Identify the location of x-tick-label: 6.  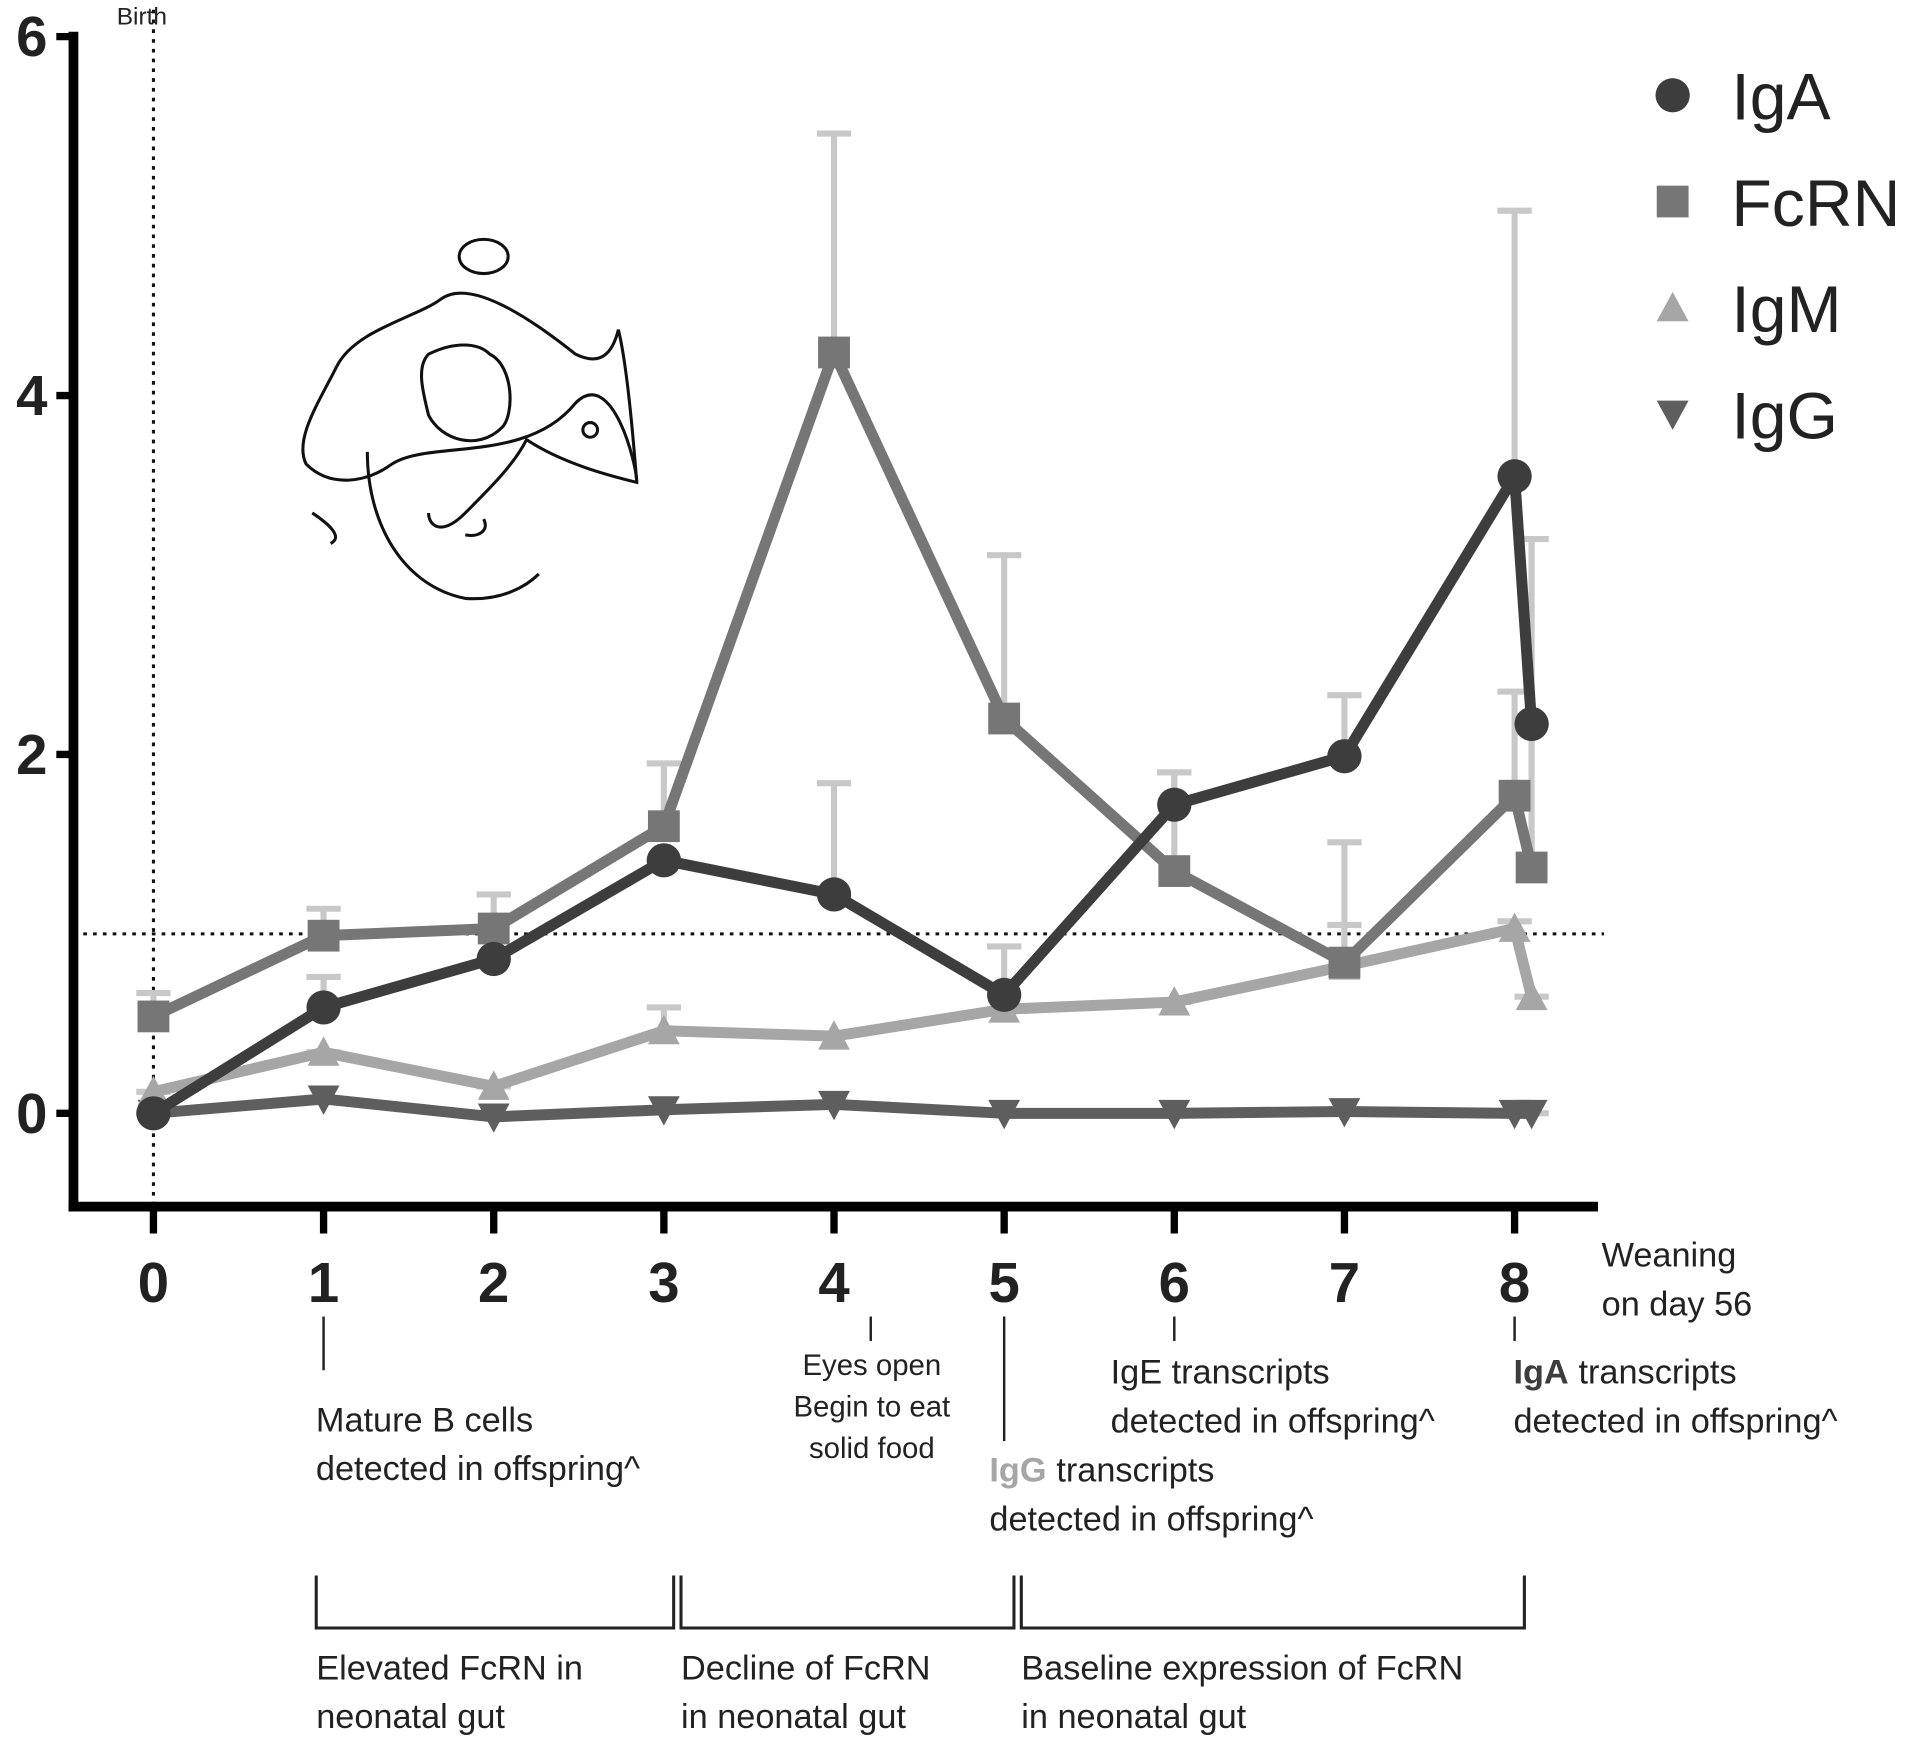
(1174, 1282).